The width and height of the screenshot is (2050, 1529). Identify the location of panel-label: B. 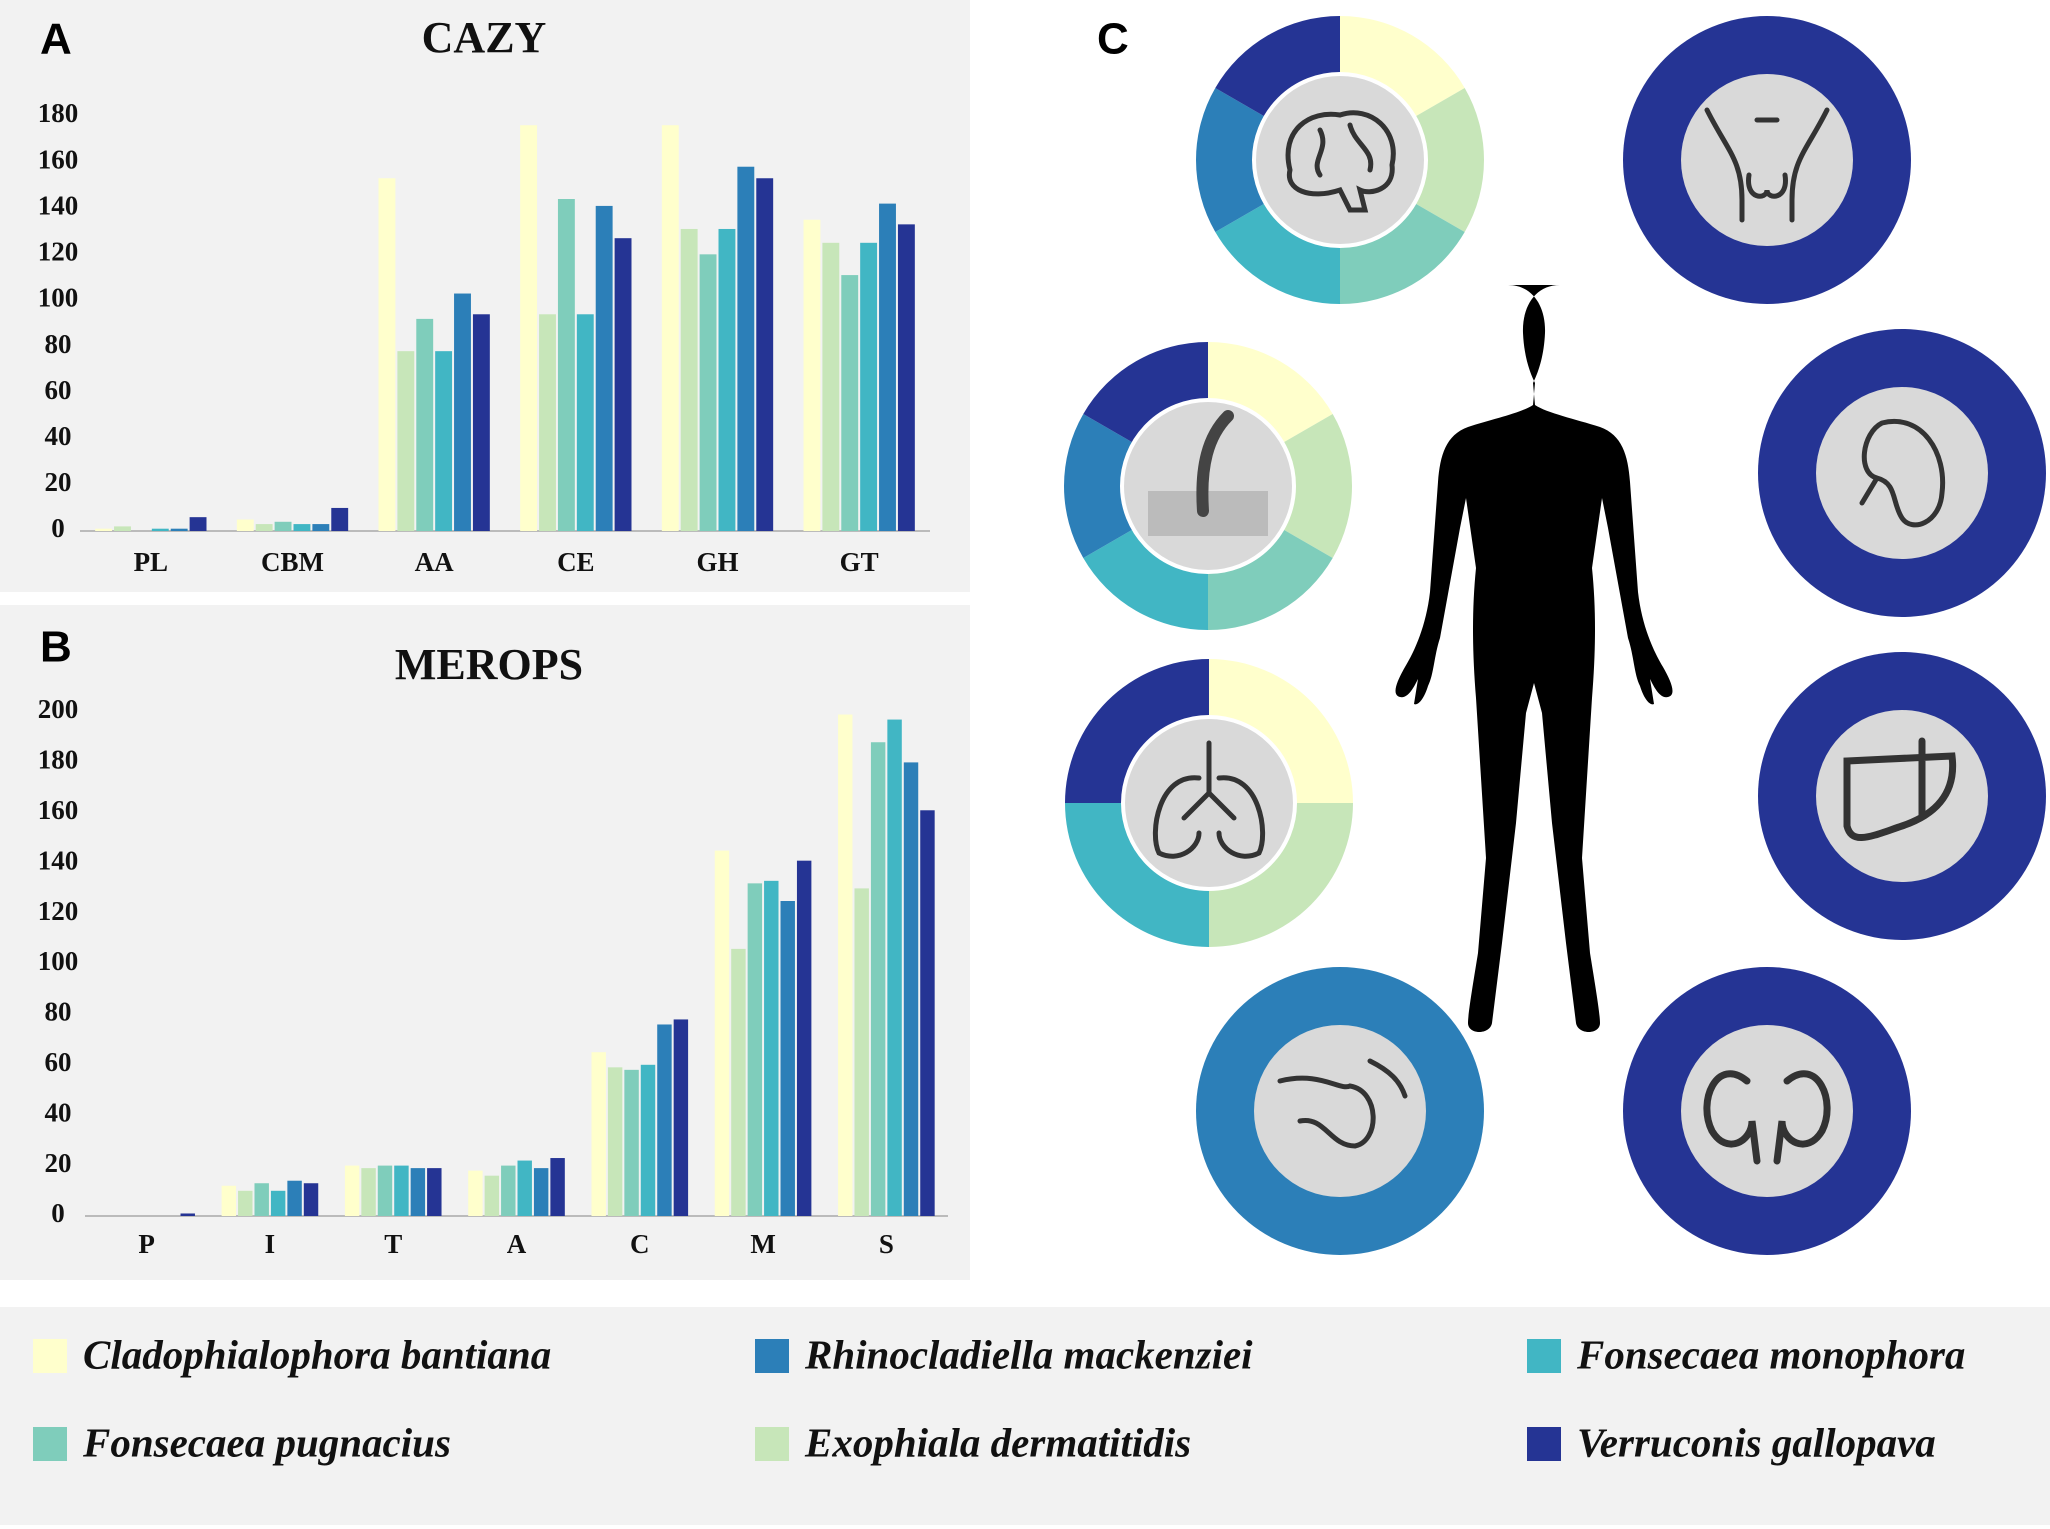
(56, 647).